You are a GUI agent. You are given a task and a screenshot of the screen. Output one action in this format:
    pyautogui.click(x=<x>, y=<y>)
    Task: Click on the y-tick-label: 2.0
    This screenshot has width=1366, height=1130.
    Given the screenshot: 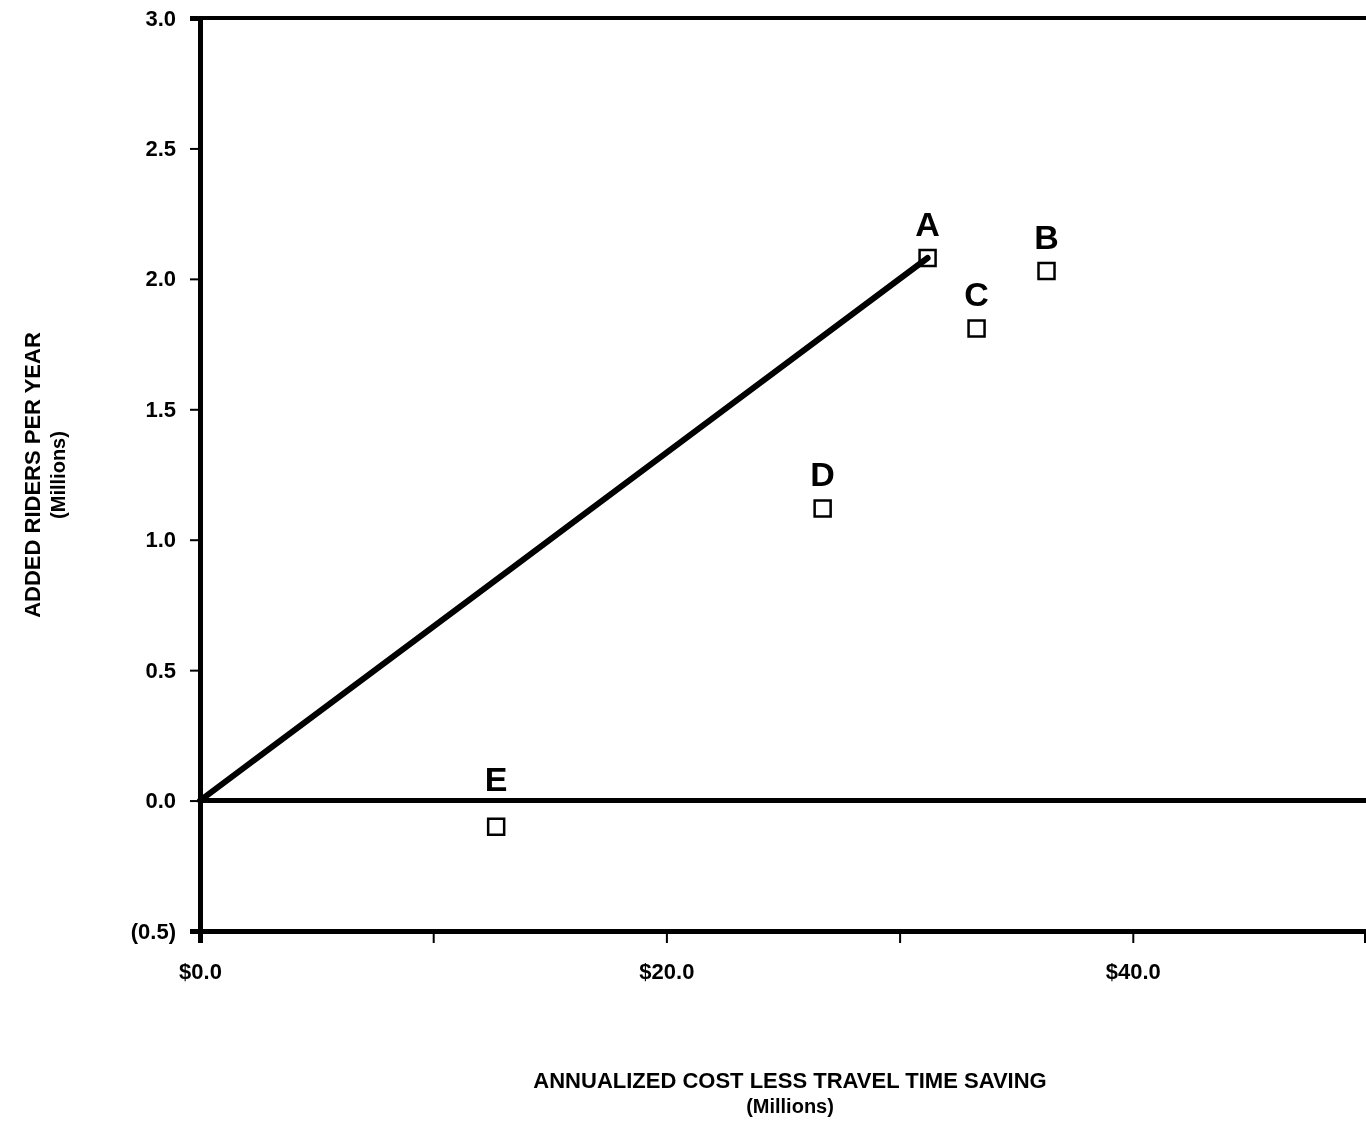 What is the action you would take?
    pyautogui.click(x=160, y=279)
    